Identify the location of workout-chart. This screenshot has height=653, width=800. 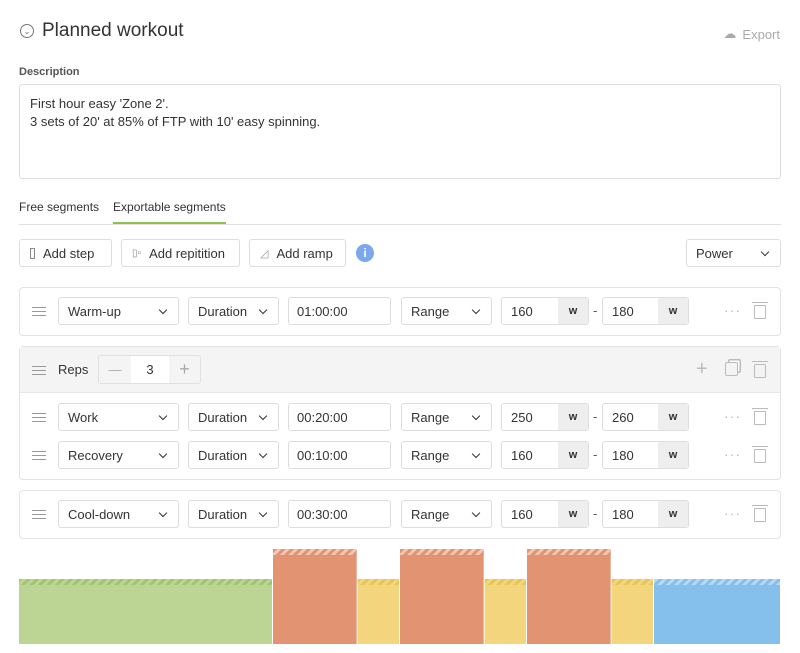
(399, 596).